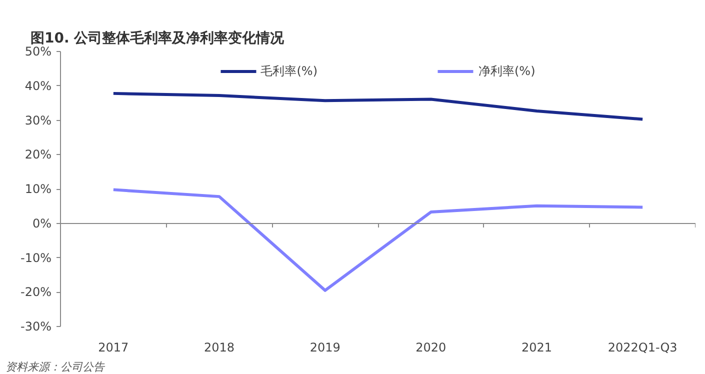 The image size is (705, 374). I want to click on y-tick-label: 20%, so click(38, 155).